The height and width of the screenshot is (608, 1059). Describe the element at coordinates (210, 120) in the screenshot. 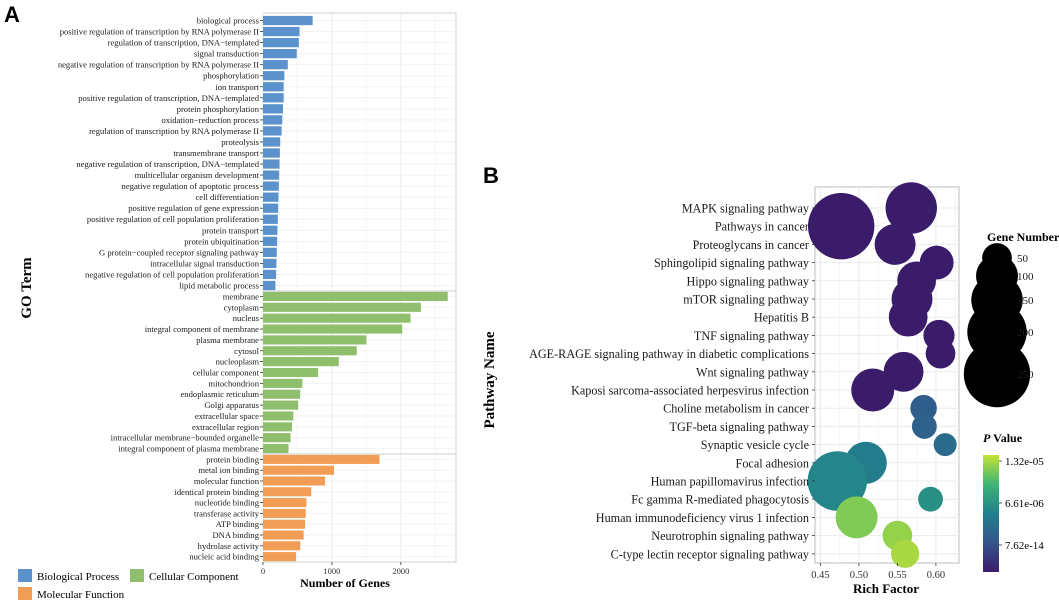

I see `bar-chart-tick-label-y: oxidation−reduction process` at that location.